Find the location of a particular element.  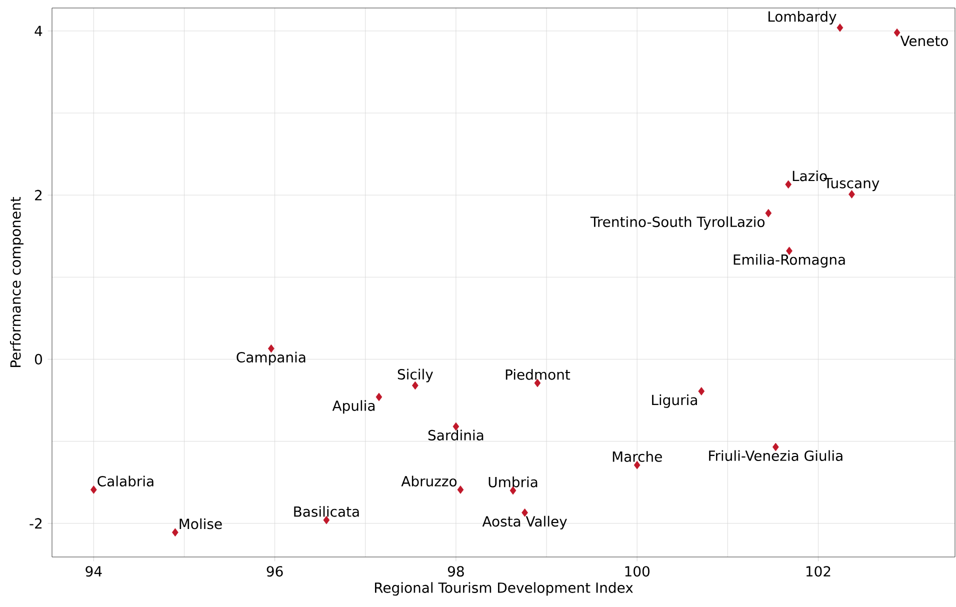

annotation: Apulia is located at coordinates (353, 407).